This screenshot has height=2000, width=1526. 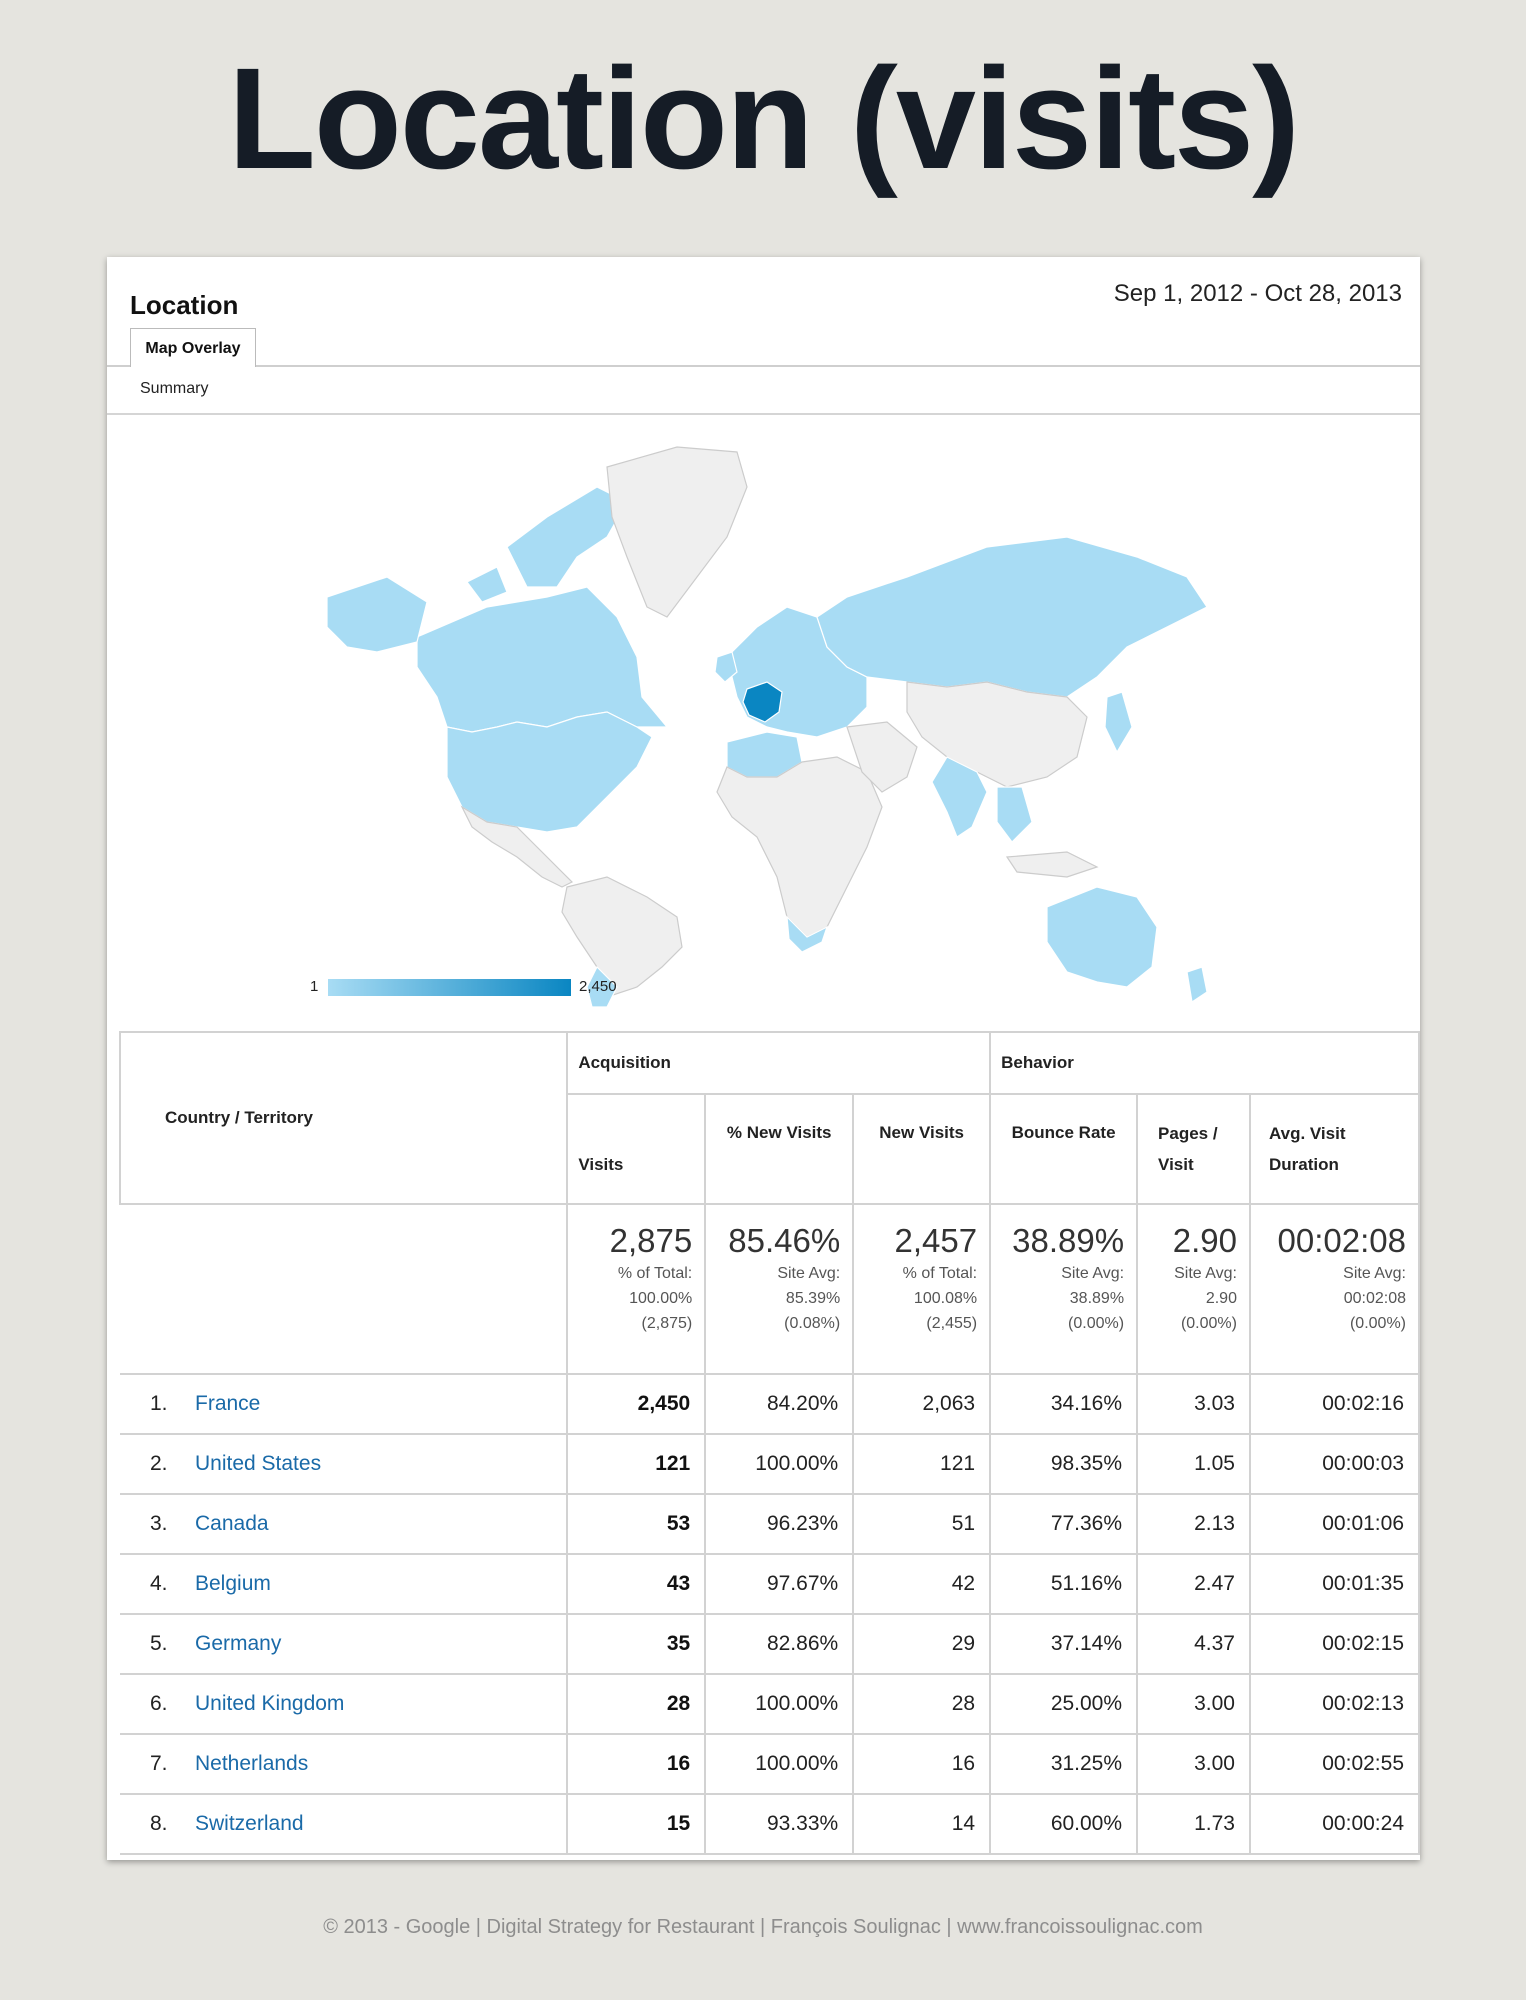 What do you see at coordinates (174, 388) in the screenshot?
I see `summary-link: Summary` at bounding box center [174, 388].